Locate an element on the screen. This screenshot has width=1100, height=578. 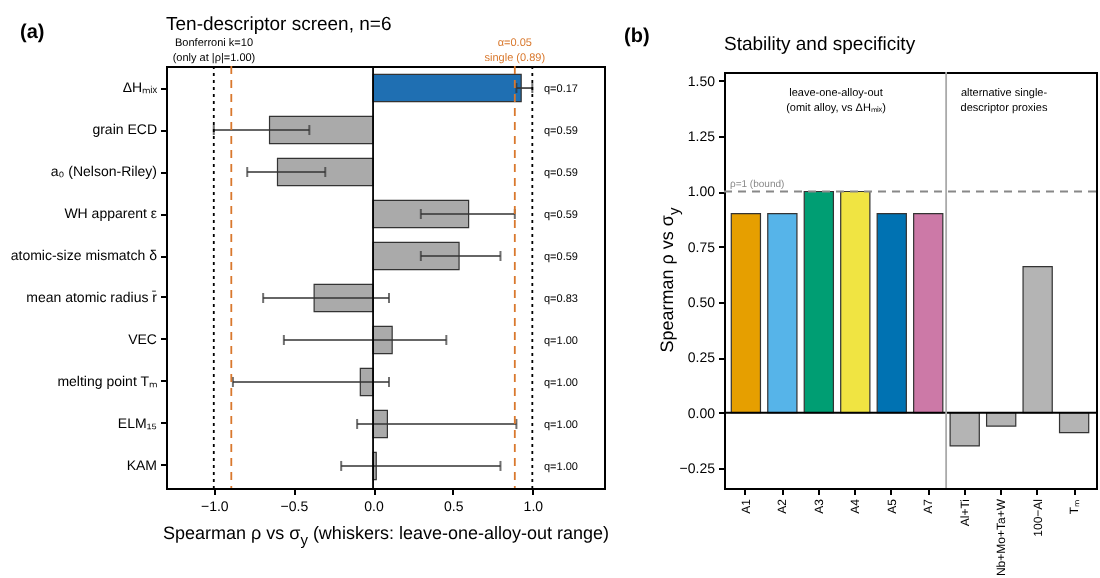
x-axis-title: Spearman ρ vs σ$_{y}$ (whiskers: leave-one-alloy-out range) is located at coordinates (386, 536).